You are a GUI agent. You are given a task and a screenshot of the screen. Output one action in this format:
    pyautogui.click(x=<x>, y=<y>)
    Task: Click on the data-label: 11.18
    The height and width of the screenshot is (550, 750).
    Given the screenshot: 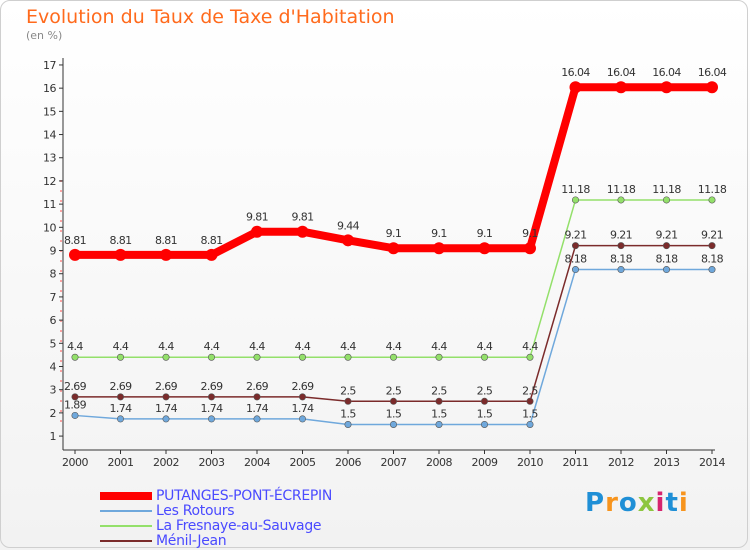 What is the action you would take?
    pyautogui.click(x=575, y=189)
    